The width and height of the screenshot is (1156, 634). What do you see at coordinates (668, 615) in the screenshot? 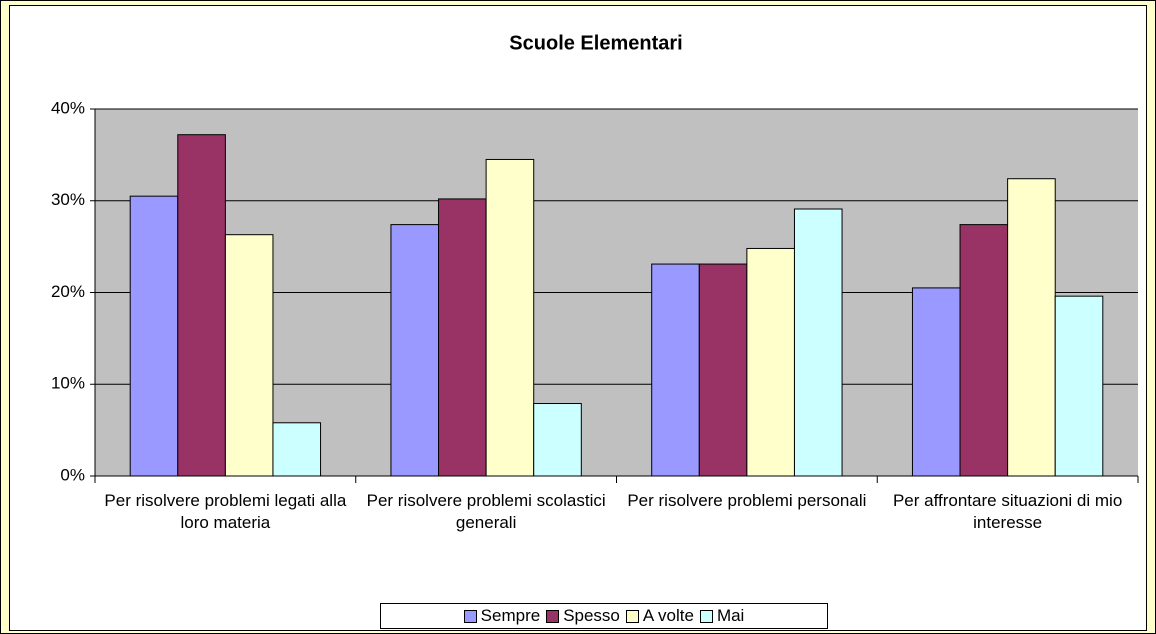
I see `legend-label: A volte` at bounding box center [668, 615].